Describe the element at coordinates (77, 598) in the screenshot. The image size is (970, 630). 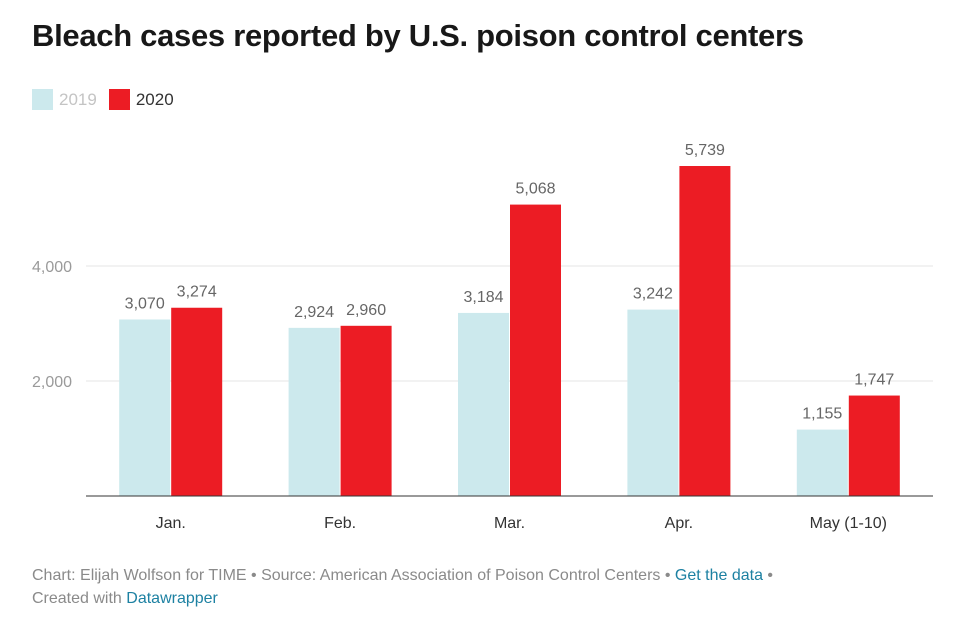
I see `footer-created-with: Created with` at that location.